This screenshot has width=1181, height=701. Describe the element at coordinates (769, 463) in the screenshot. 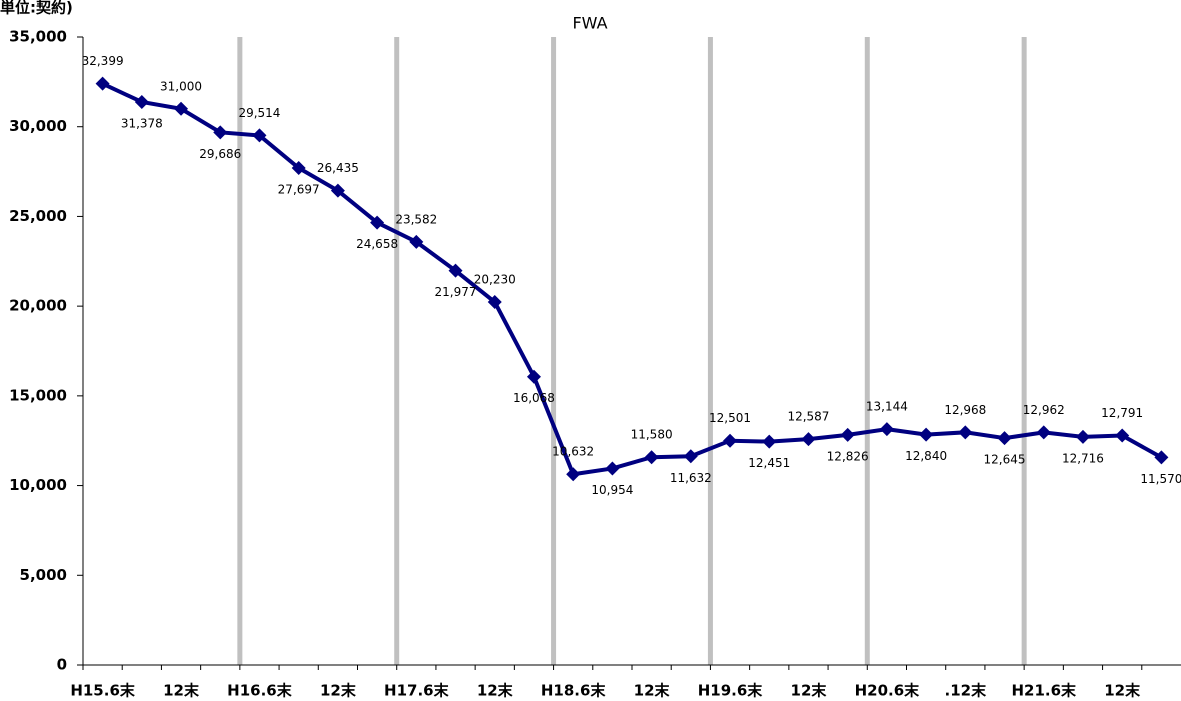

I see `value-label: 12,451` at that location.